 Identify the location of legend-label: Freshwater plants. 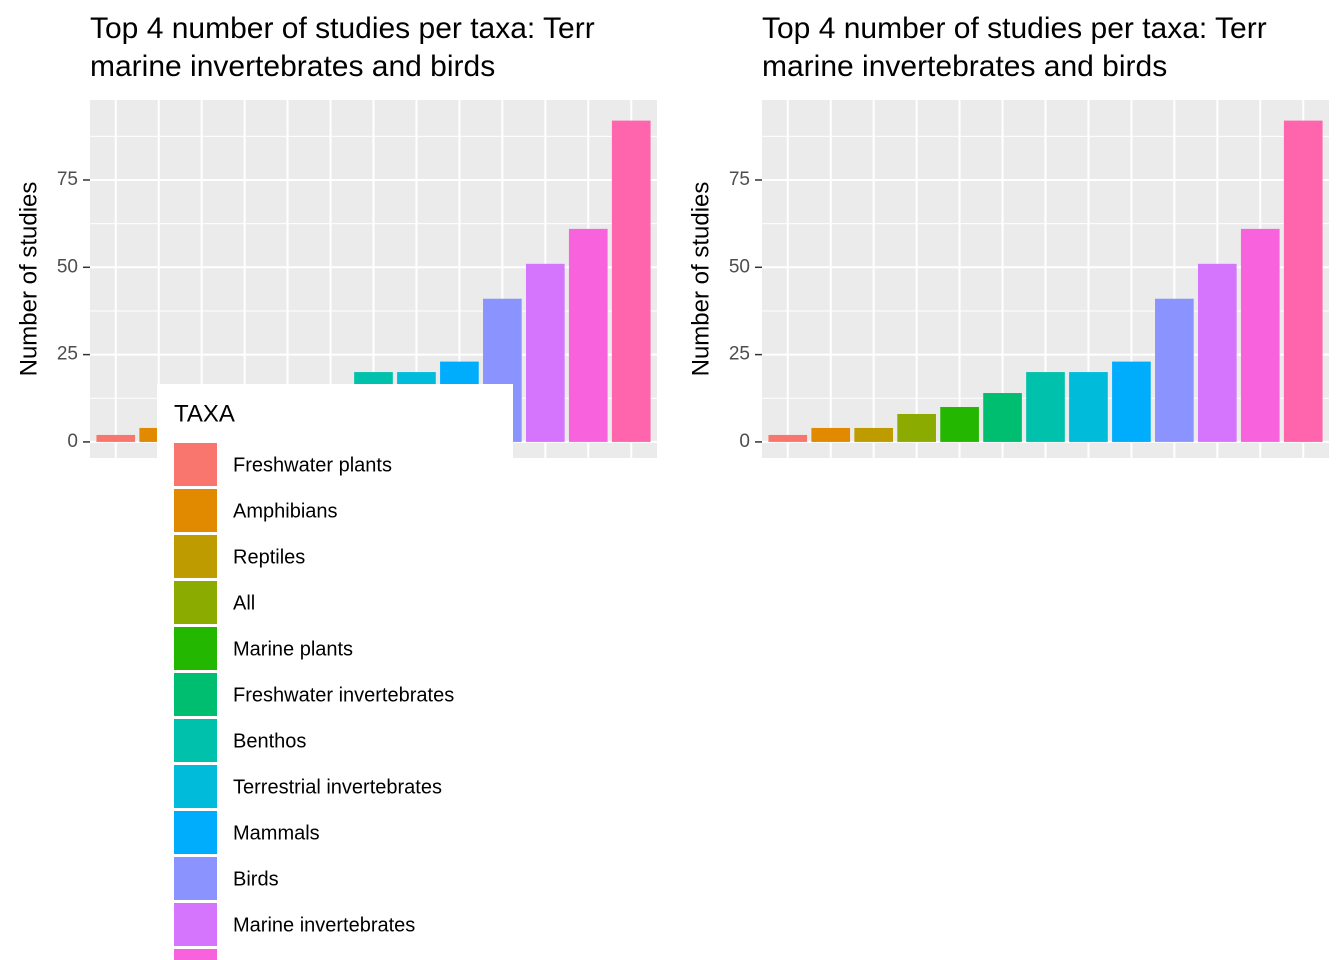
(312, 465).